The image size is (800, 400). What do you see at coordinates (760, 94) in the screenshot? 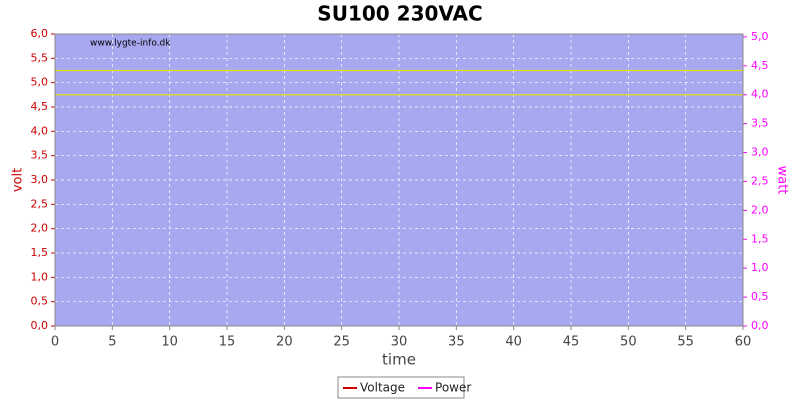
I see `y2-tick-label: 4,0` at bounding box center [760, 94].